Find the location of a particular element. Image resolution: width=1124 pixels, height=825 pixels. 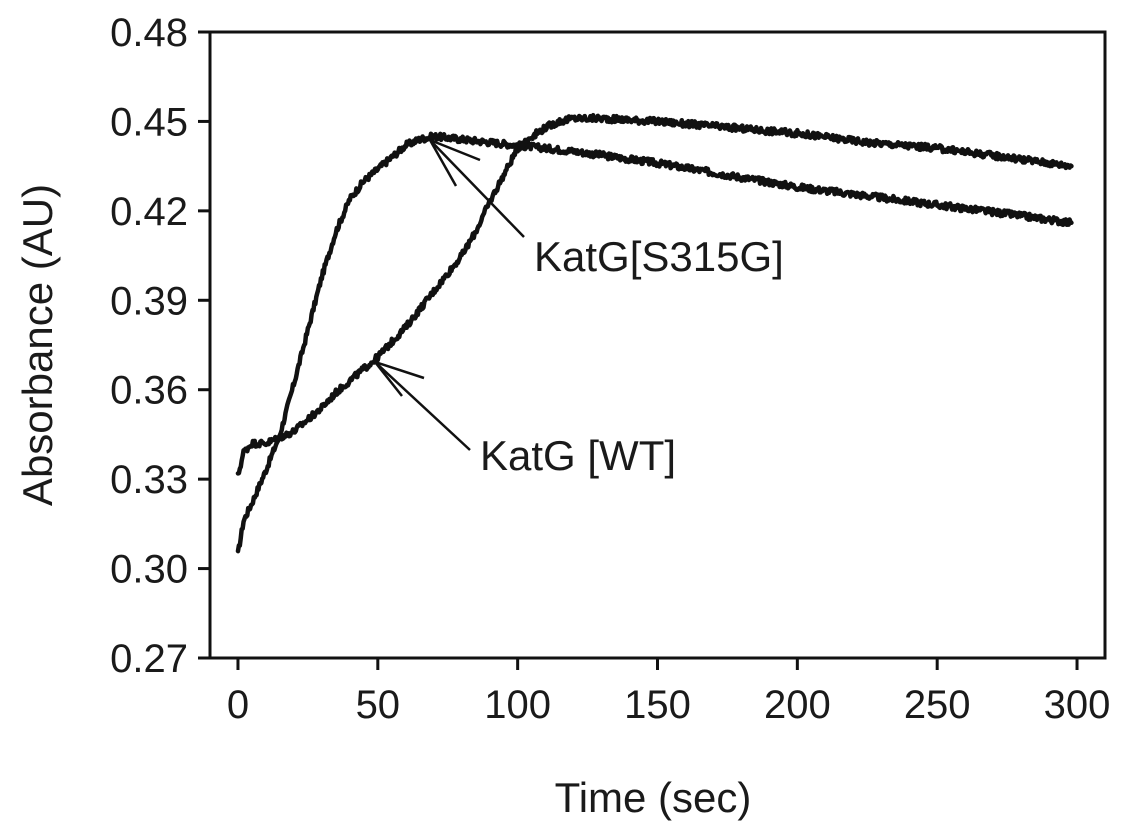

annotation-katg-wt: KatG [WT] is located at coordinates (525, 419).